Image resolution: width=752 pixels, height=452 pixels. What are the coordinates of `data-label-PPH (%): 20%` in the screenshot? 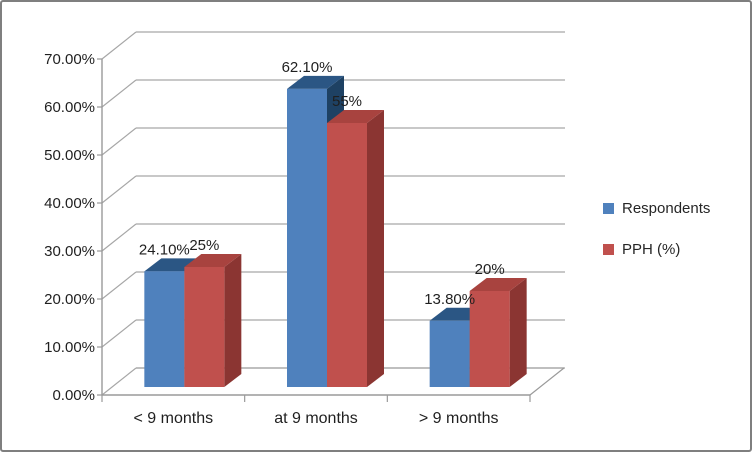 It's located at (490, 269).